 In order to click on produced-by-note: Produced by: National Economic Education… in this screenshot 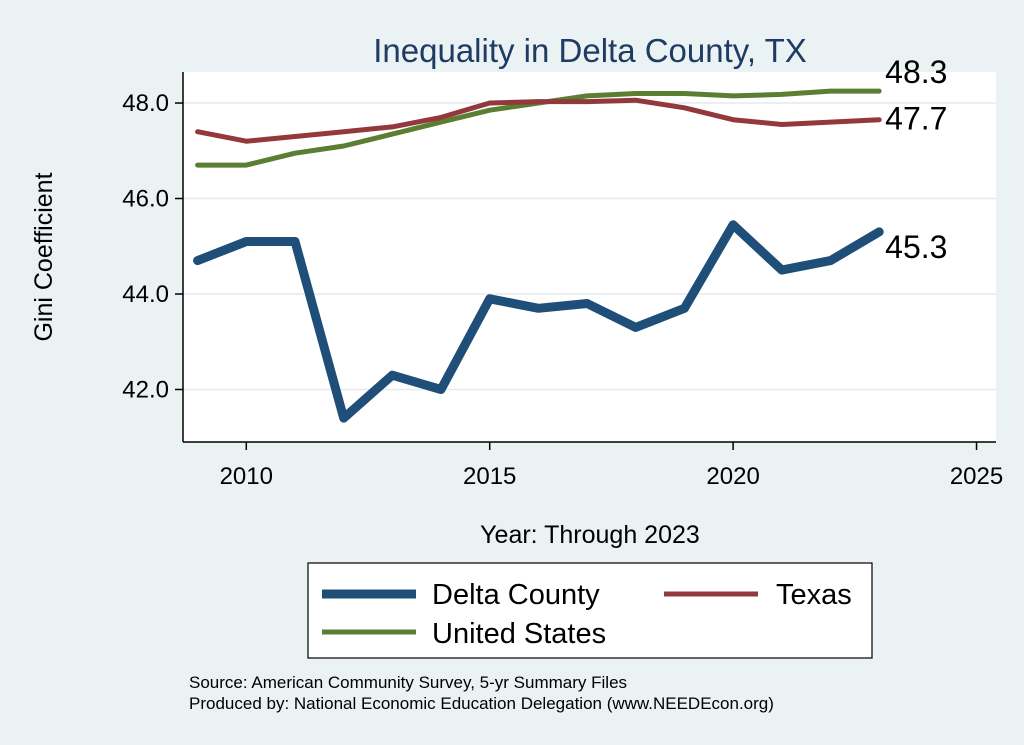, I will do `click(481, 703)`.